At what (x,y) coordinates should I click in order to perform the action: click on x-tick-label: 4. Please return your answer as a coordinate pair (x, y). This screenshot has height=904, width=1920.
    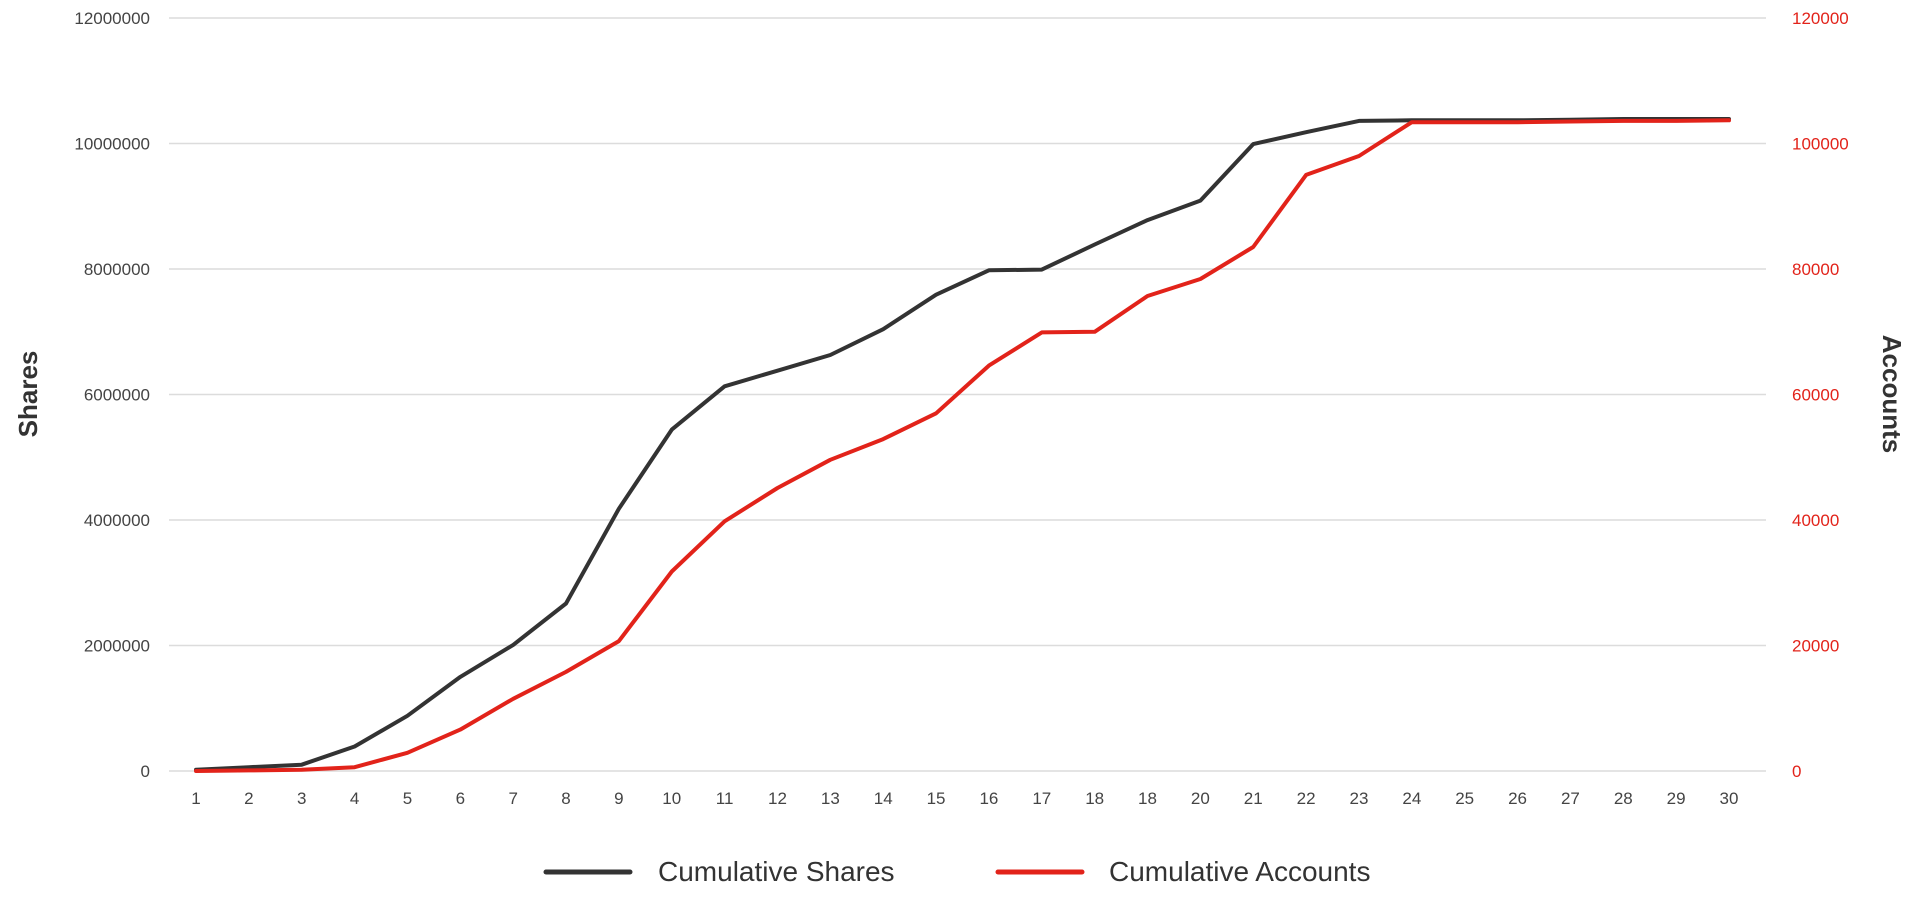
    Looking at the image, I should click on (354, 798).